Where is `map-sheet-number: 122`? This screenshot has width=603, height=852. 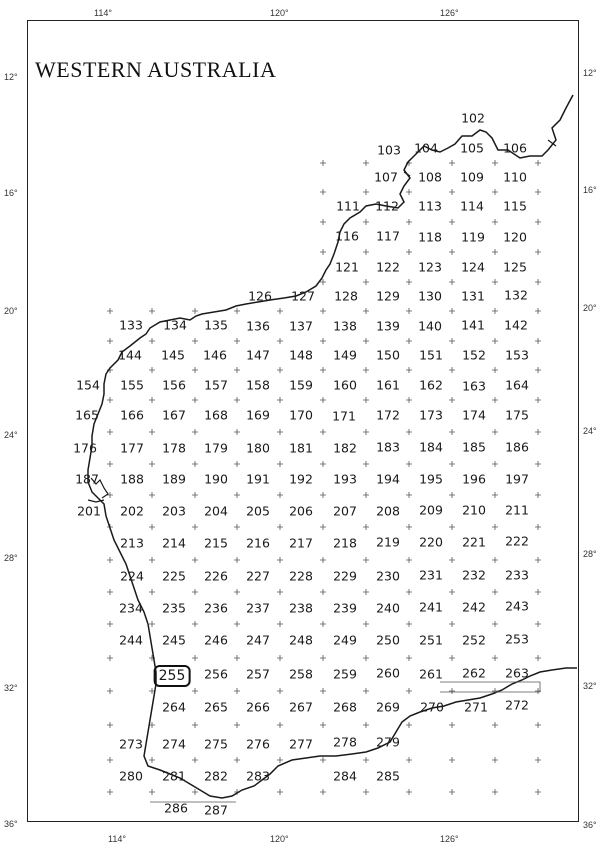 map-sheet-number: 122 is located at coordinates (388, 267).